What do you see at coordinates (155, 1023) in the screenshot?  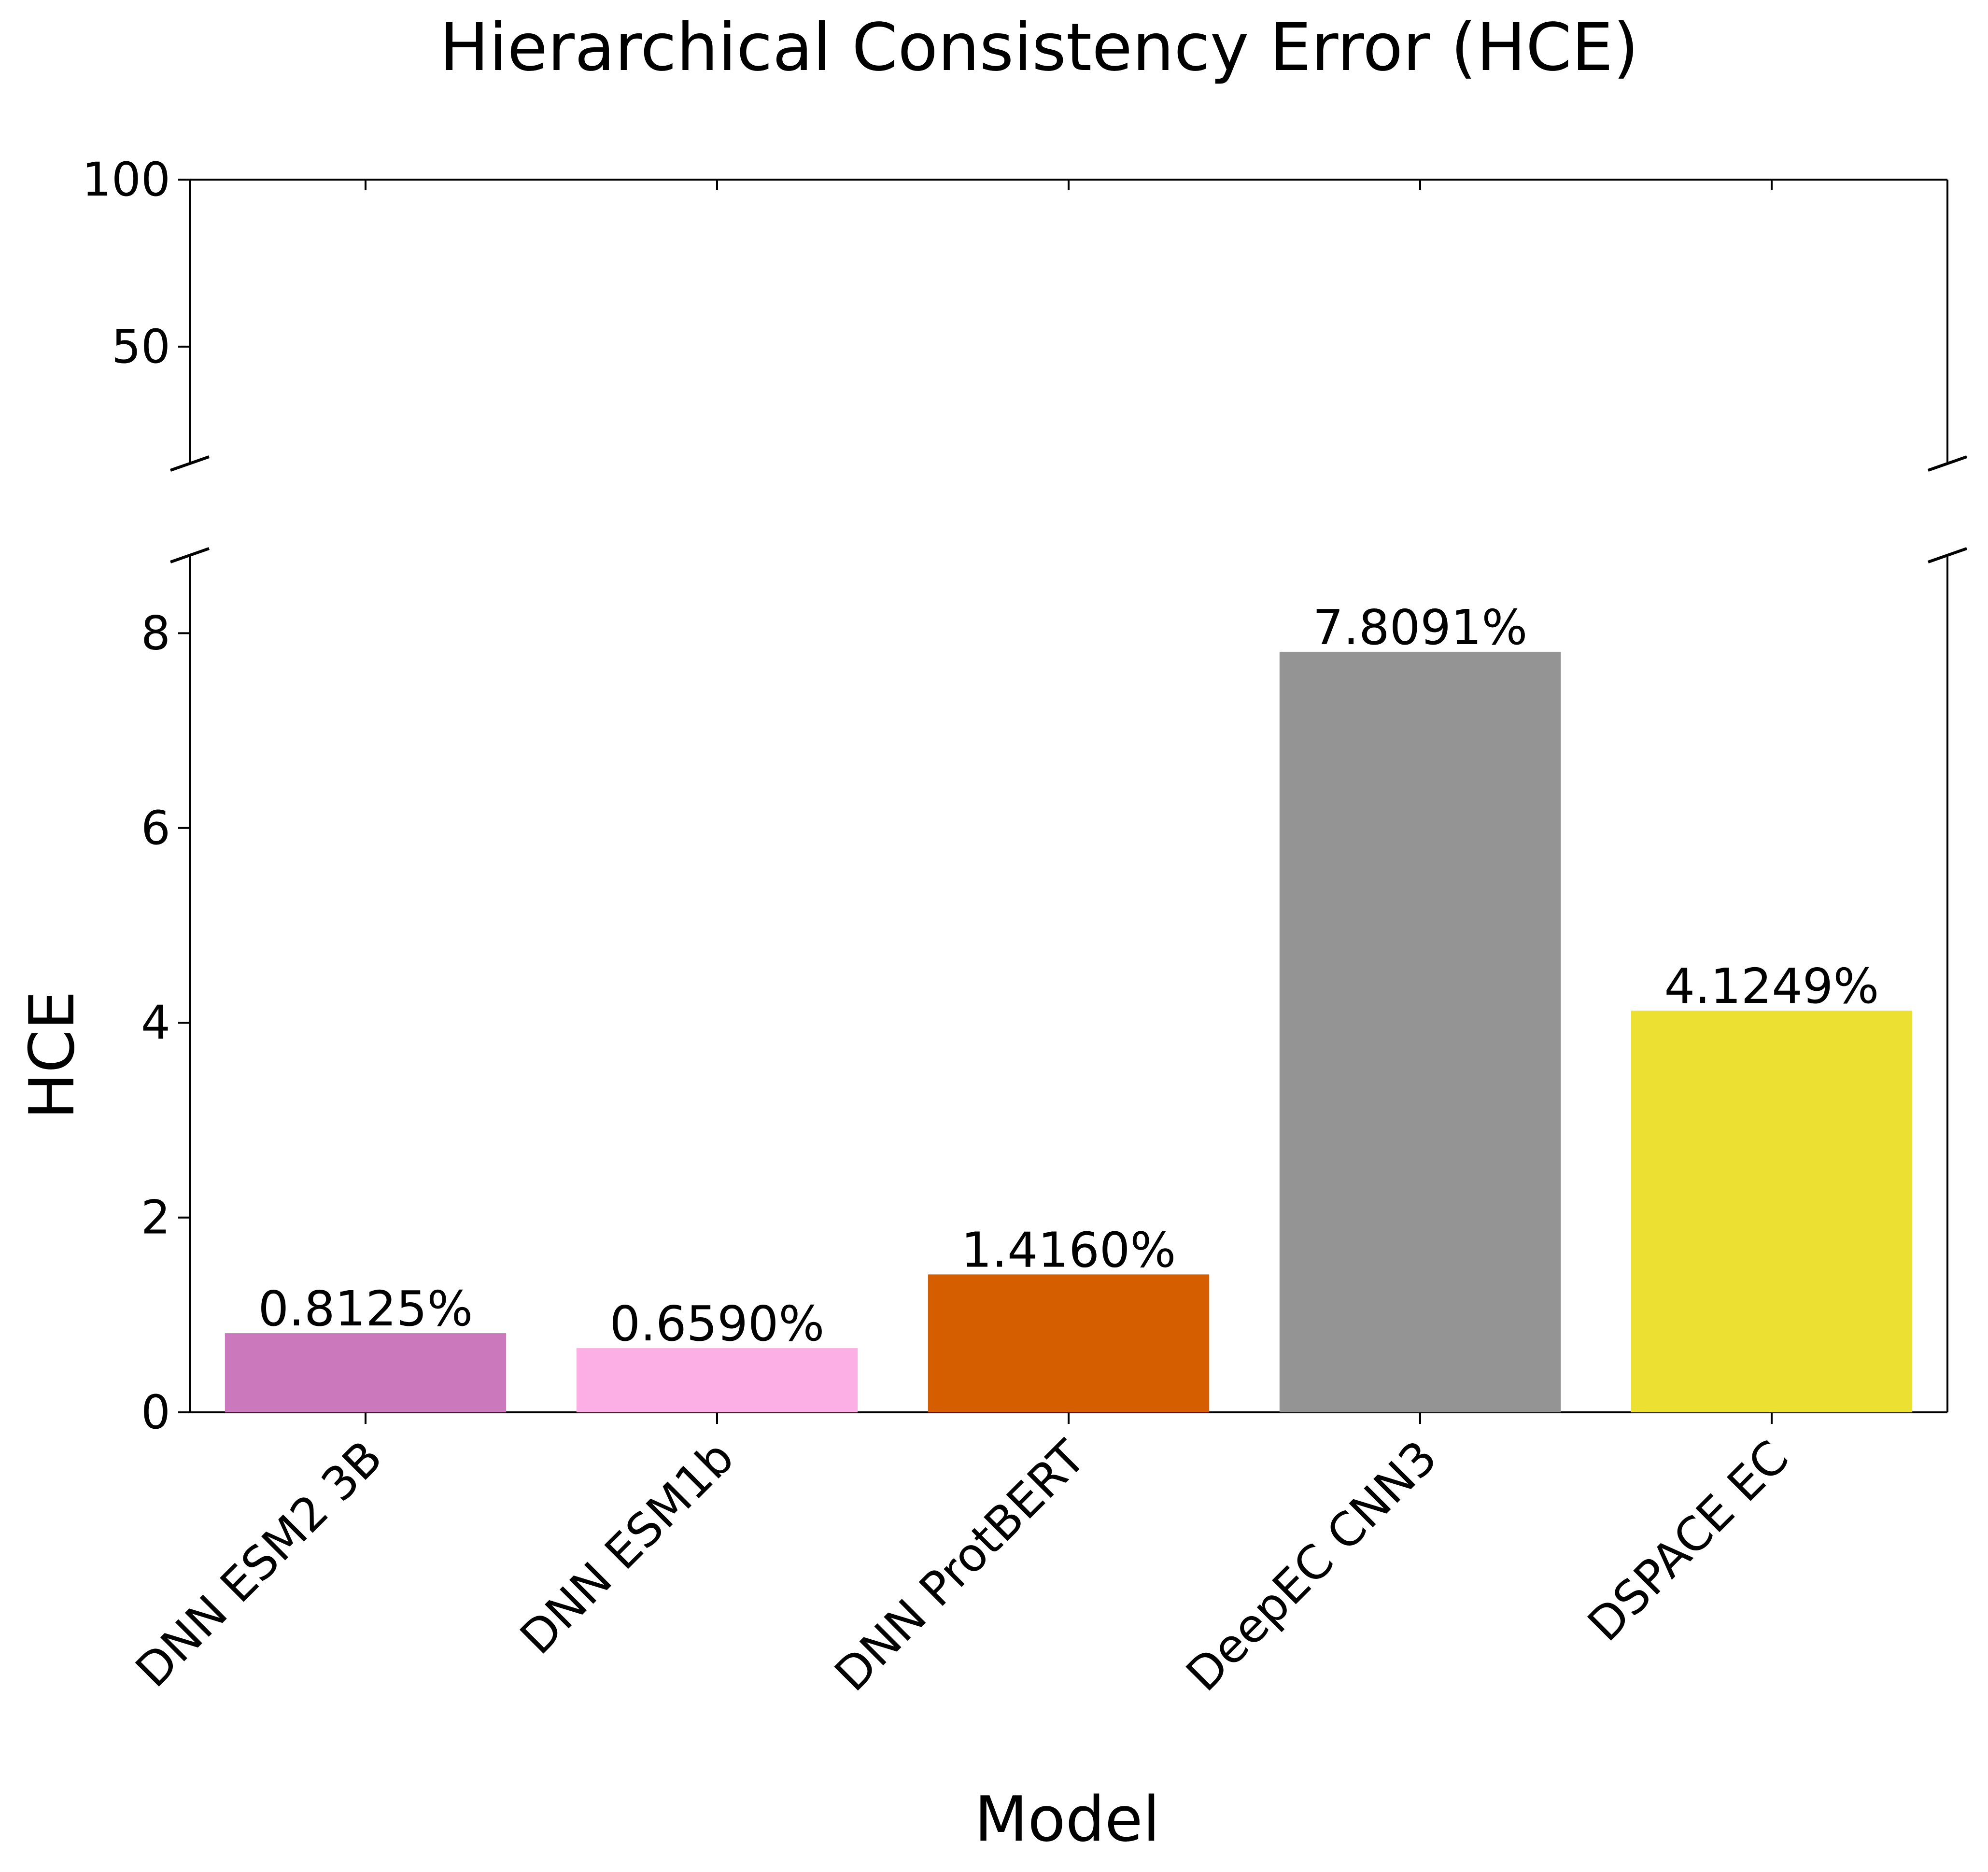 I see `y-tick-label: 4` at bounding box center [155, 1023].